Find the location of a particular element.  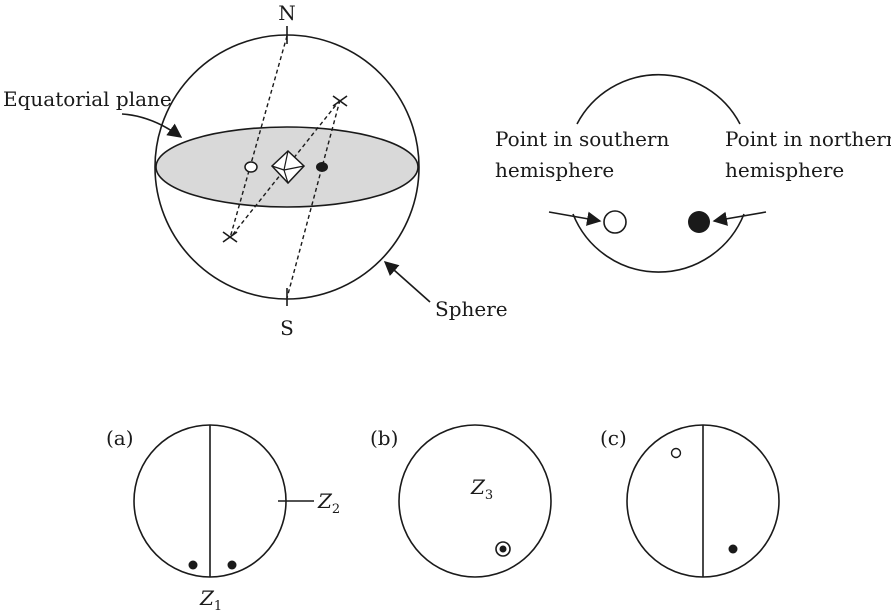

filled-point-northern is located at coordinates (322, 167).